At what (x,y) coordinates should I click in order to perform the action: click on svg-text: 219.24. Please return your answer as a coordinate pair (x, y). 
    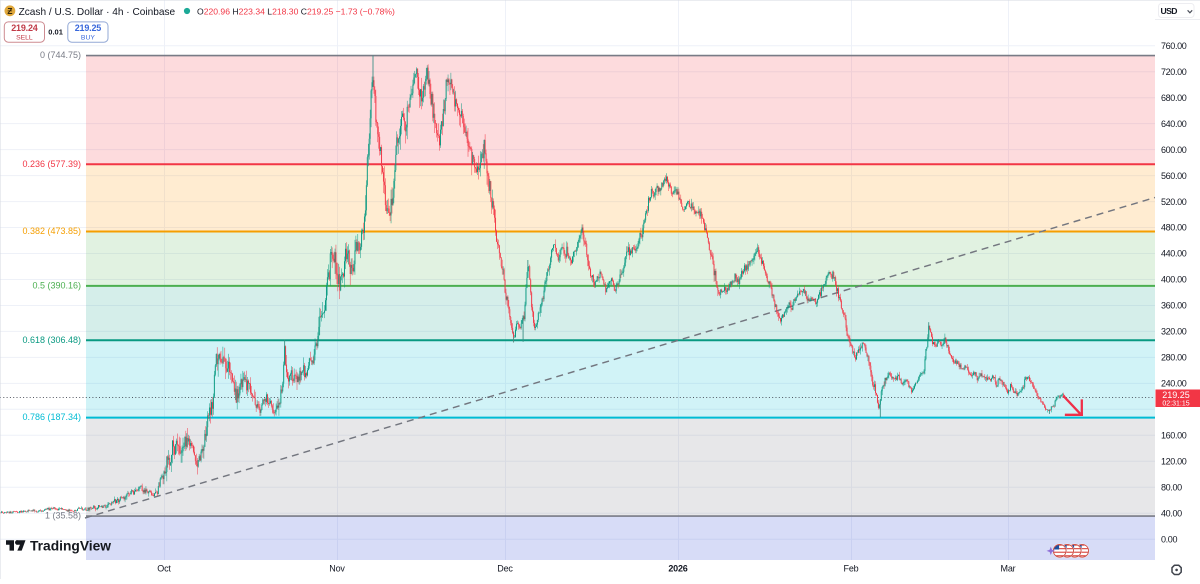
    Looking at the image, I should click on (24, 28).